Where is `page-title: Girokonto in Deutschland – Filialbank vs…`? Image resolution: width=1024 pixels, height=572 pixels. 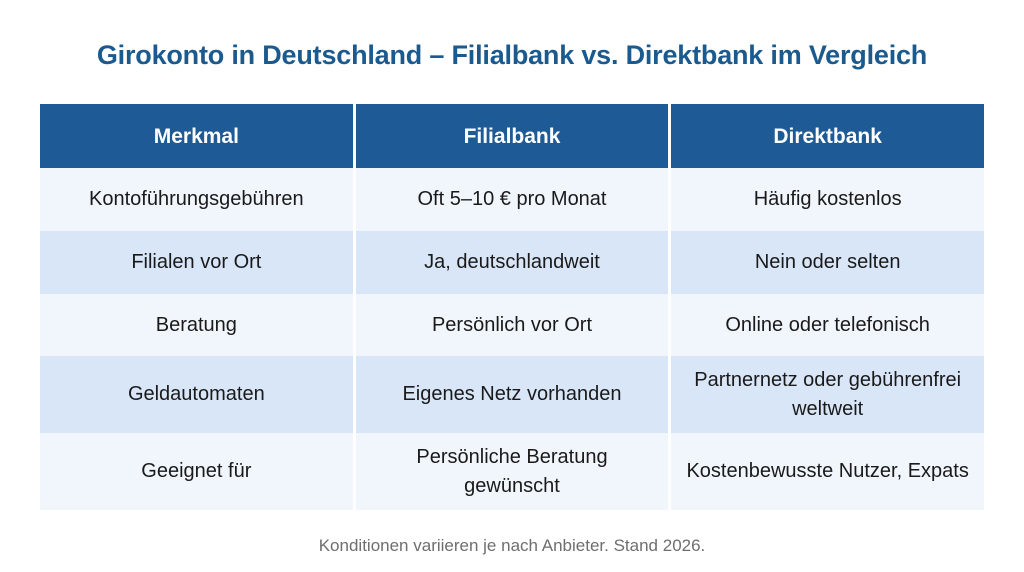 page-title: Girokonto in Deutschland – Filialbank vs… is located at coordinates (512, 55).